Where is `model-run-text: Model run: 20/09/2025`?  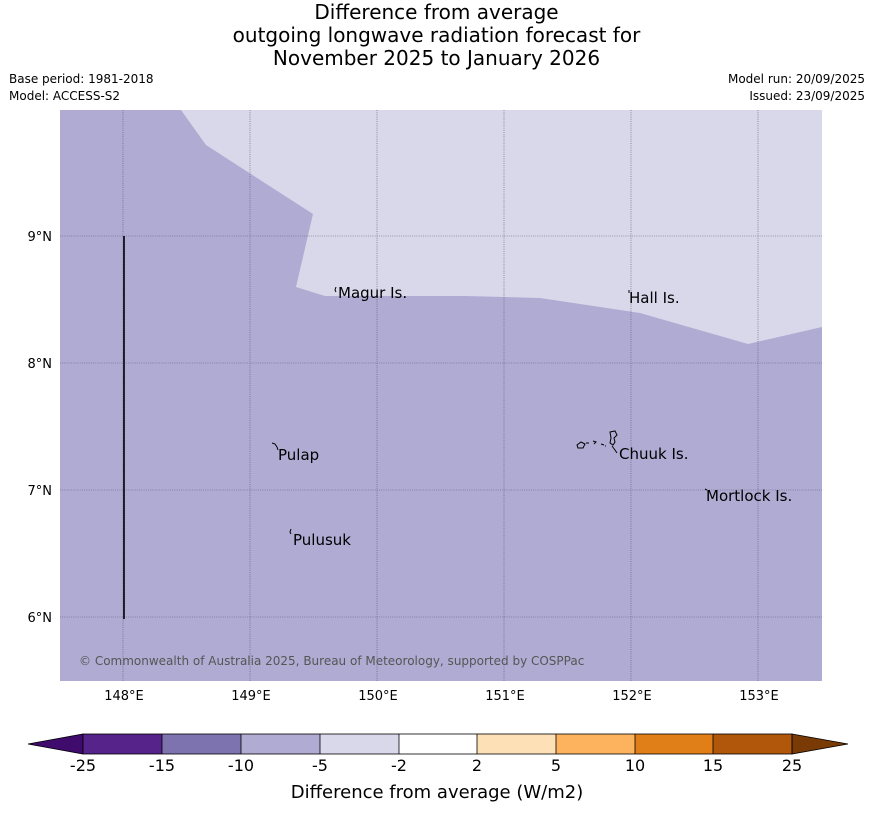 model-run-text: Model run: 20/09/2025 is located at coordinates (796, 79).